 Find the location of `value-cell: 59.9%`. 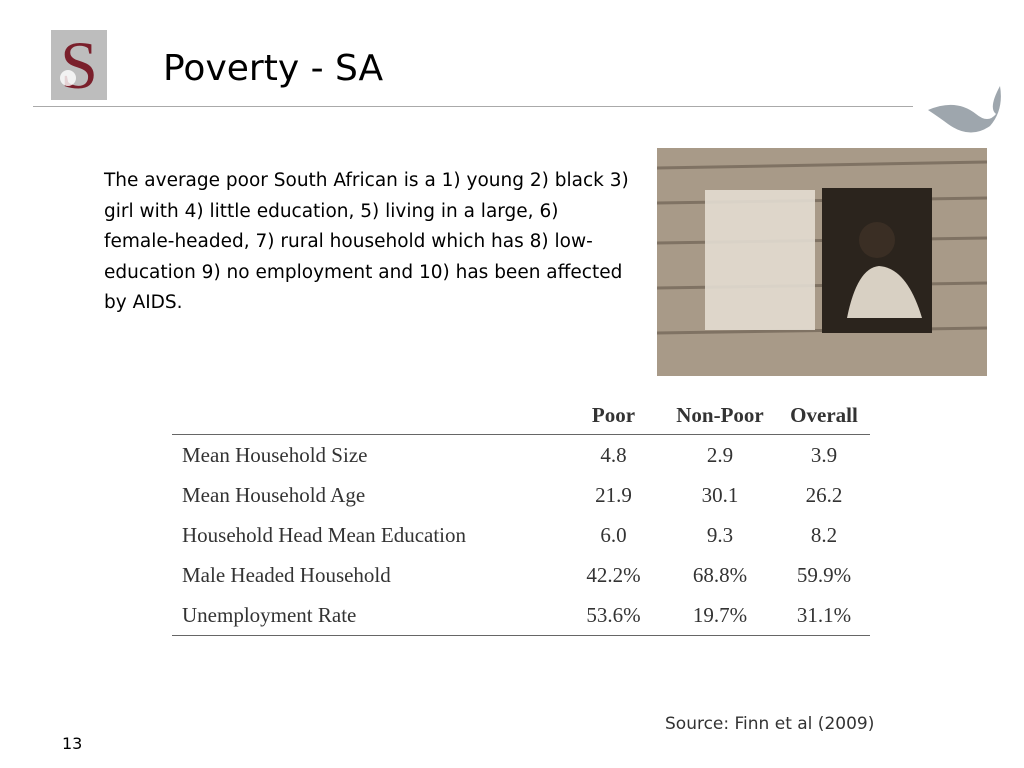

value-cell: 59.9% is located at coordinates (824, 574).